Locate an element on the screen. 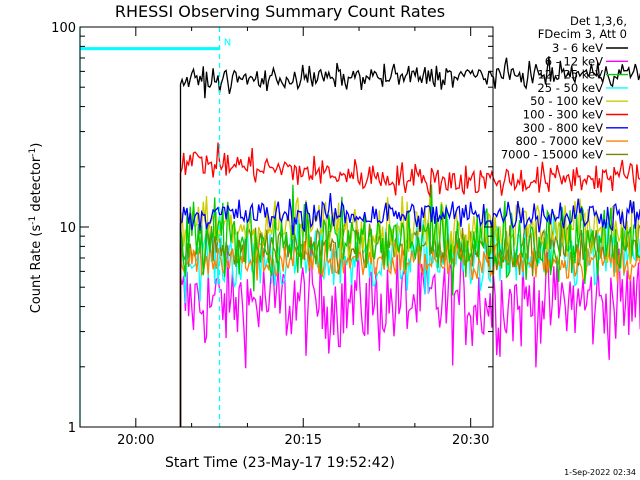 Image resolution: width=640 pixels, height=480 pixels. x-tick-label: 20:15 is located at coordinates (303, 440).